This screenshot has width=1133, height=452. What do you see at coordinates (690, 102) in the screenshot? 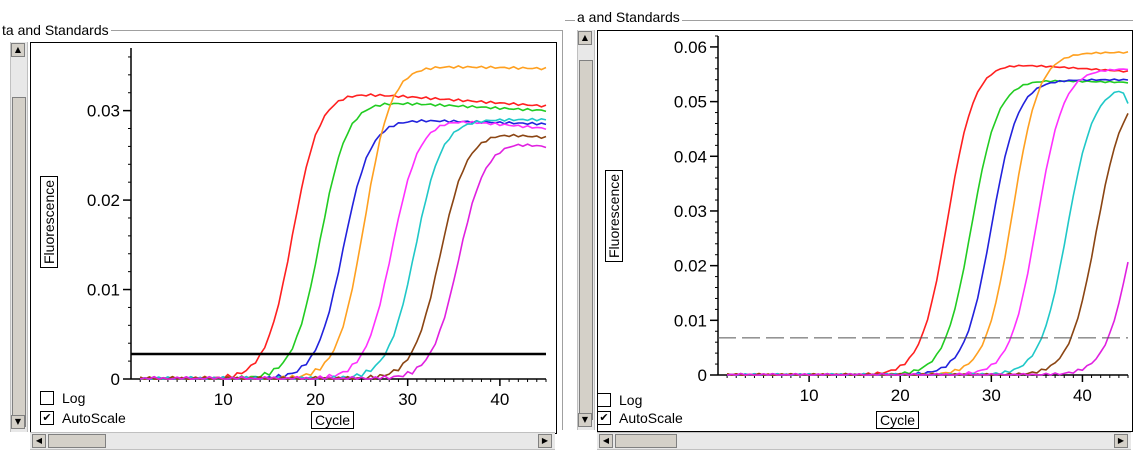
I see `y-tick-label: 0.05` at bounding box center [690, 102].